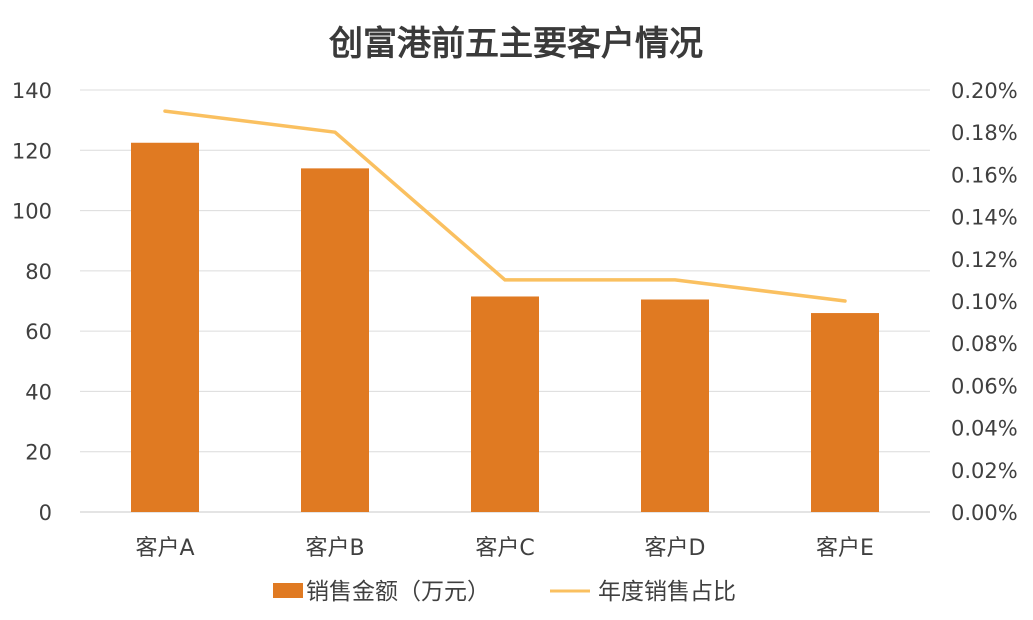 The width and height of the screenshot is (1033, 620). Describe the element at coordinates (984, 218) in the screenshot. I see `right-tick-label: 0.14%` at that location.